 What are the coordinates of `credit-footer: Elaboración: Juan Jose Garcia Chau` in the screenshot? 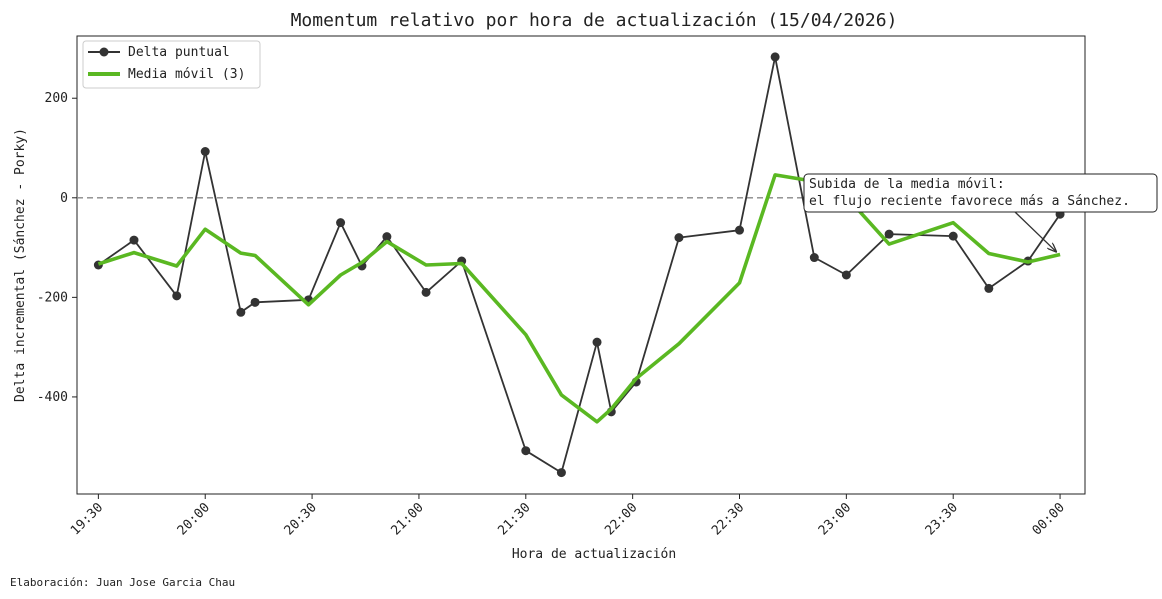 It's located at (122, 582).